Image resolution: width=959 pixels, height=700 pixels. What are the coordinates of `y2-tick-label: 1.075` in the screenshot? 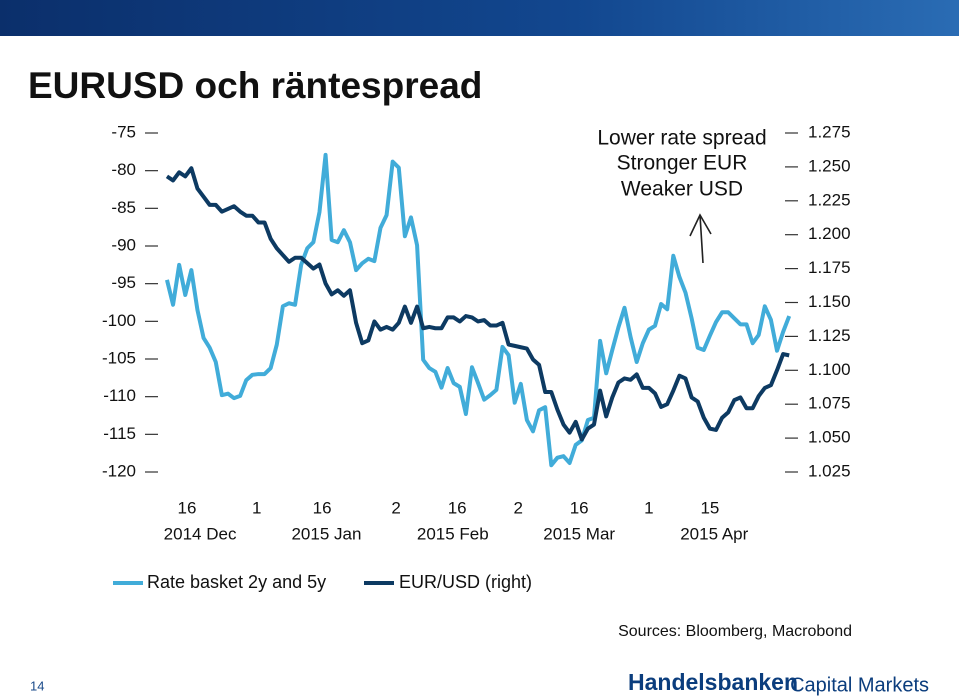 It's located at (829, 403).